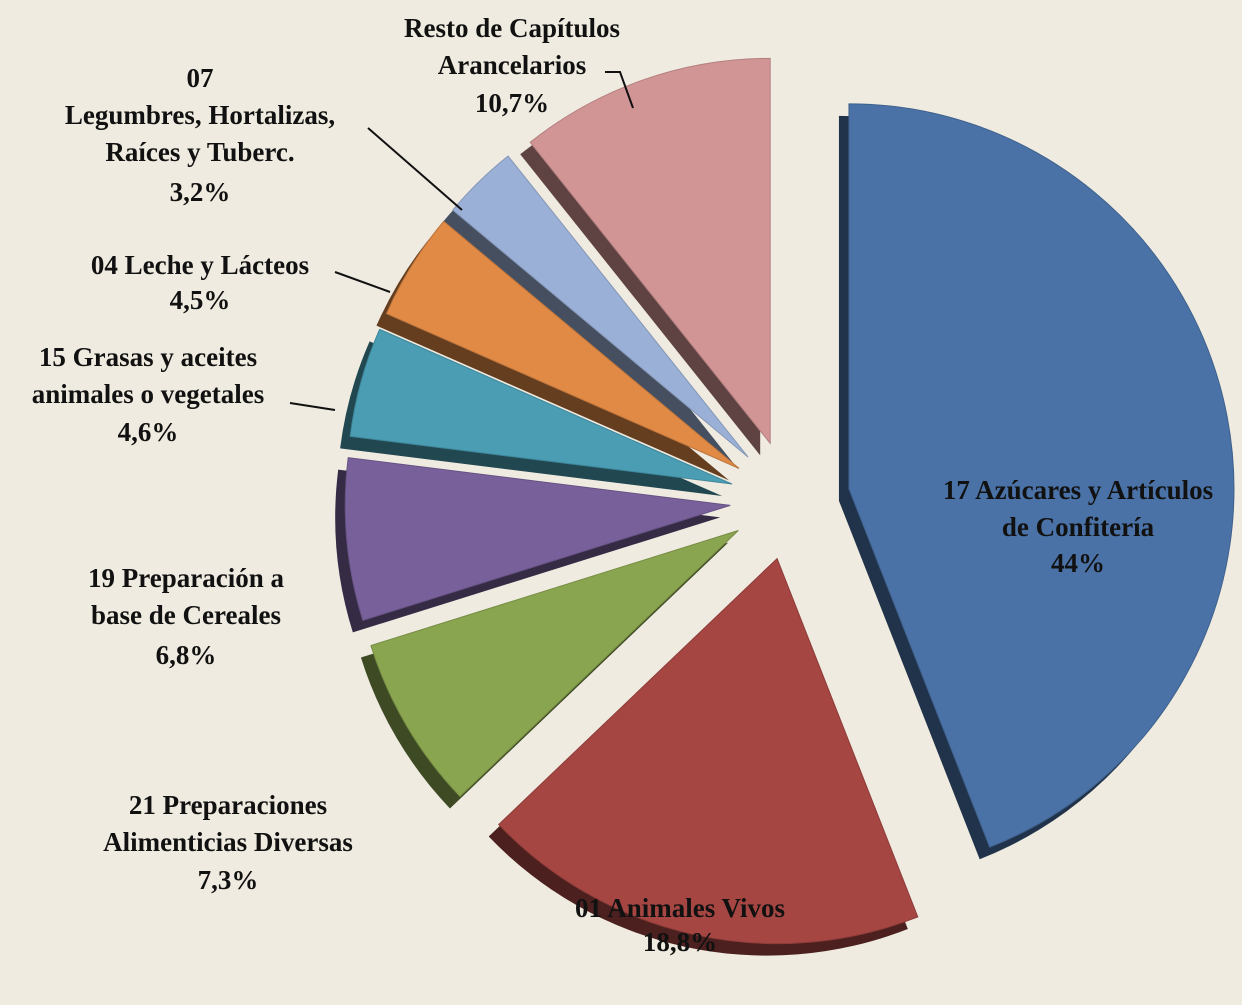  I want to click on category-label: 15 Grasas y aceites animales o vegetales, so click(148, 375).